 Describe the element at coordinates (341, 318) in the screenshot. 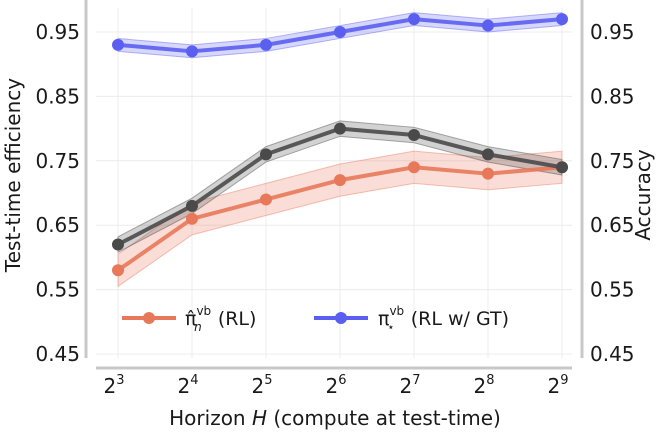

I see `legend-marker-blue` at that location.